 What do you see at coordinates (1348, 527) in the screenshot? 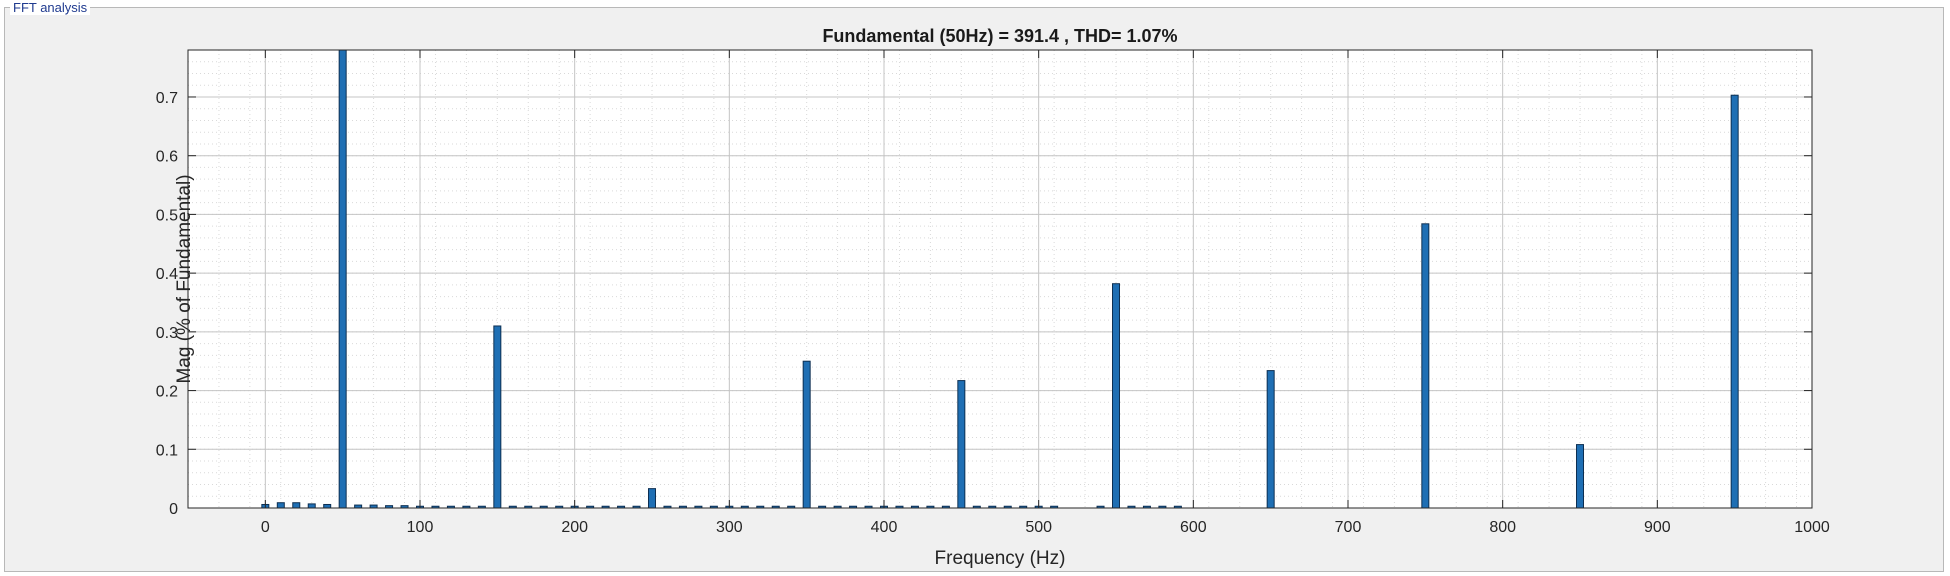
I see `x-tick-label: 700` at bounding box center [1348, 527].